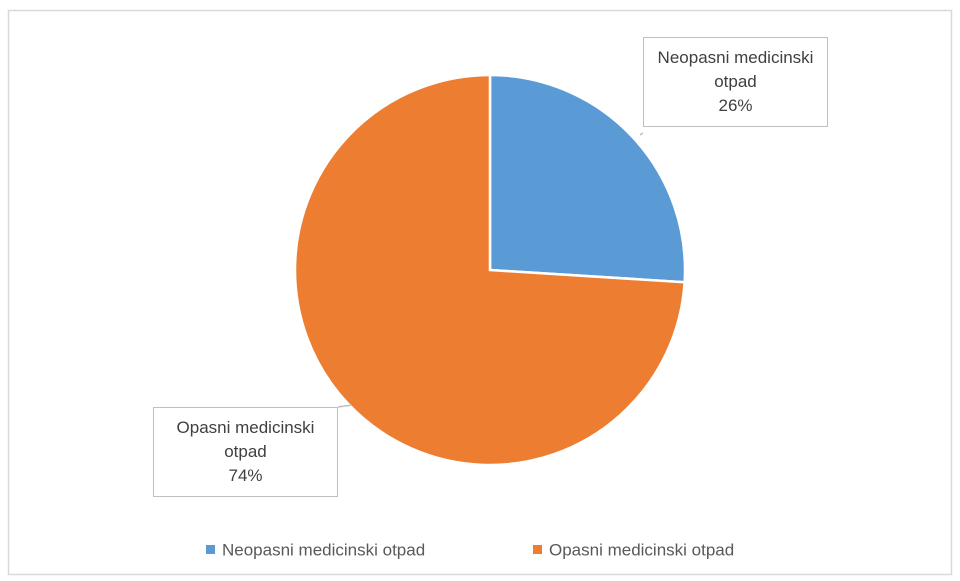 The width and height of the screenshot is (960, 581). What do you see at coordinates (735, 105) in the screenshot?
I see `data-label-value: 26%` at bounding box center [735, 105].